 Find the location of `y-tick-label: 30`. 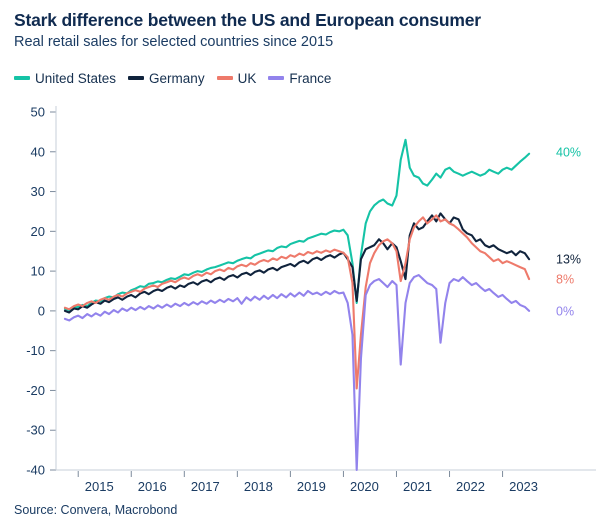

y-tick-label: 30 is located at coordinates (38, 191).